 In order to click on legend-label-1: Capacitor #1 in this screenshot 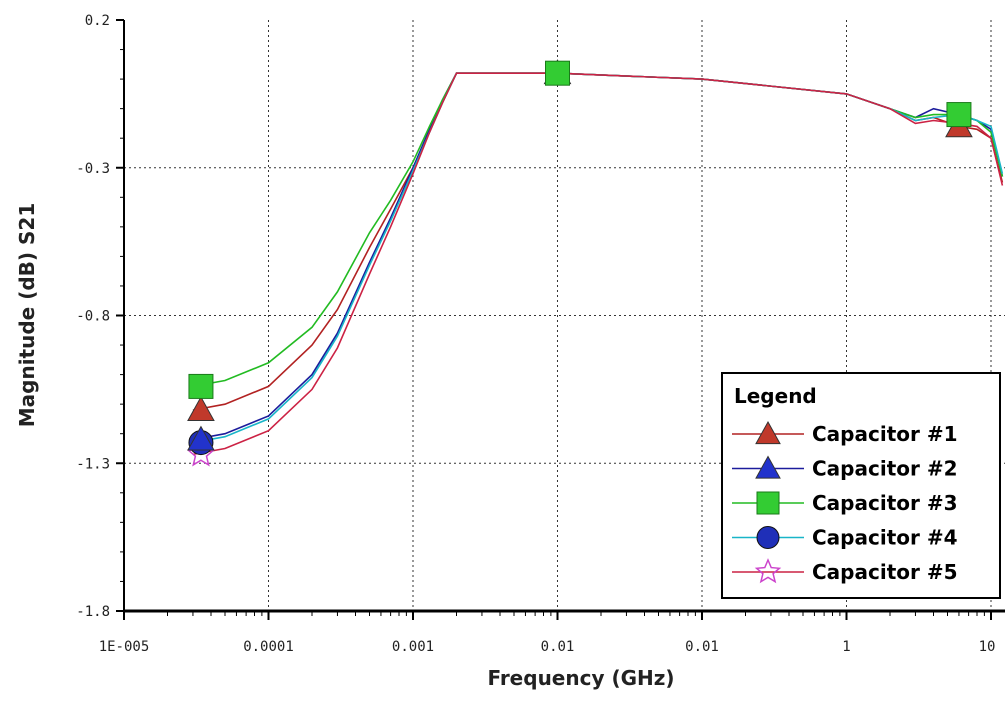, I will do `click(885, 434)`.